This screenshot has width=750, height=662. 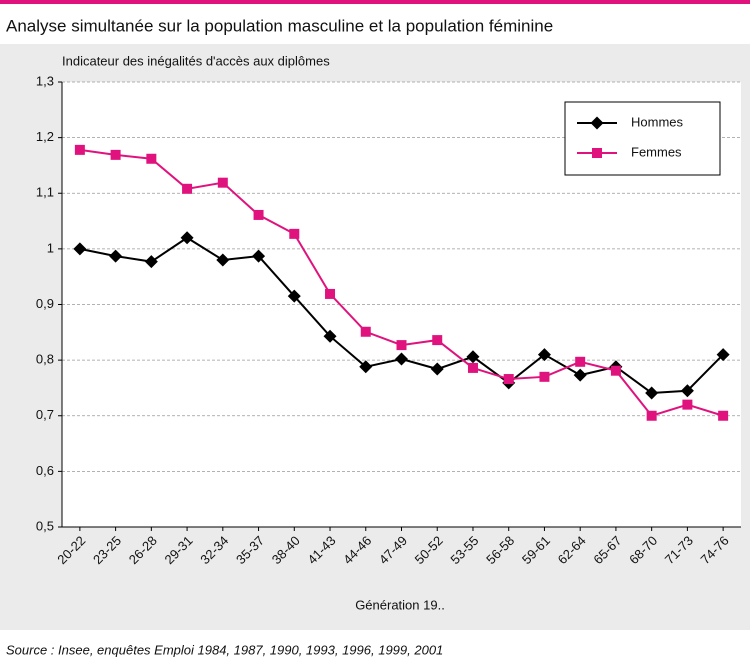 I want to click on y-tick-label: 0,9, so click(x=45, y=303).